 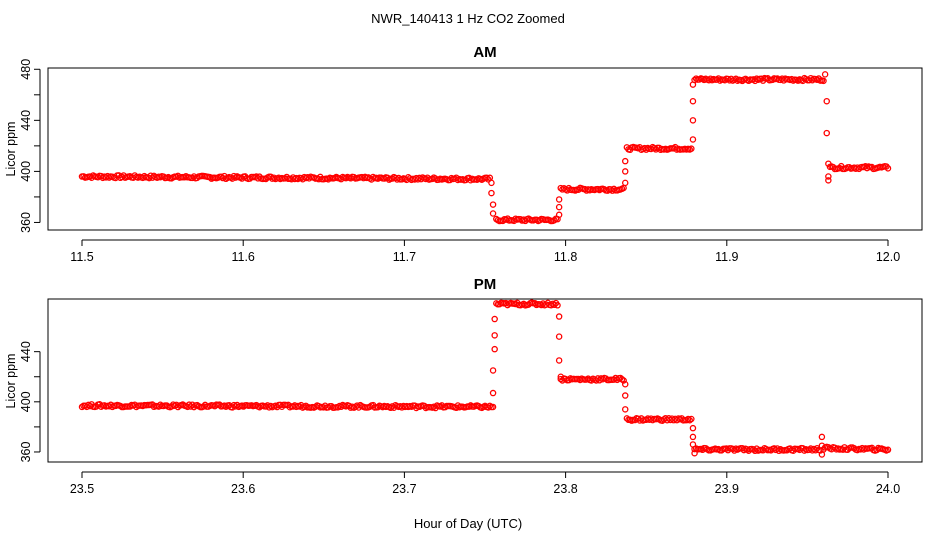 I want to click on pm-y-tick-label: 360, so click(x=26, y=451).